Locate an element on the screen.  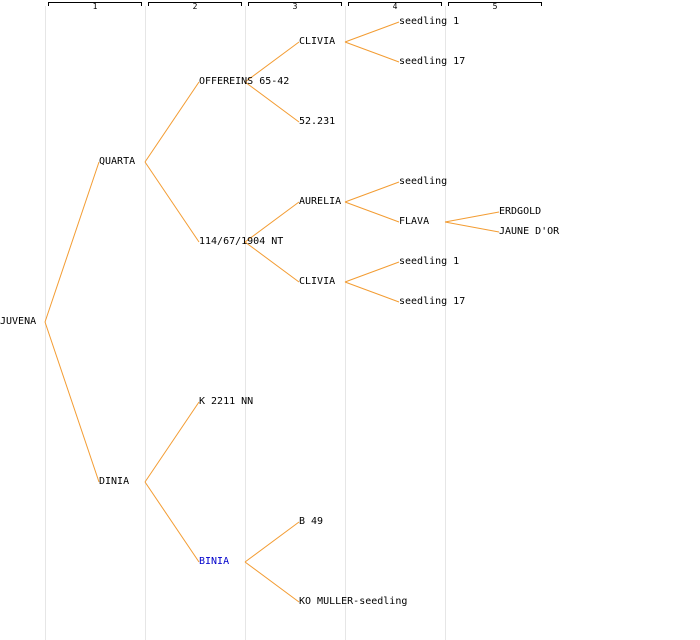
pedigree-node: KO MULLER-seedling is located at coordinates (353, 601).